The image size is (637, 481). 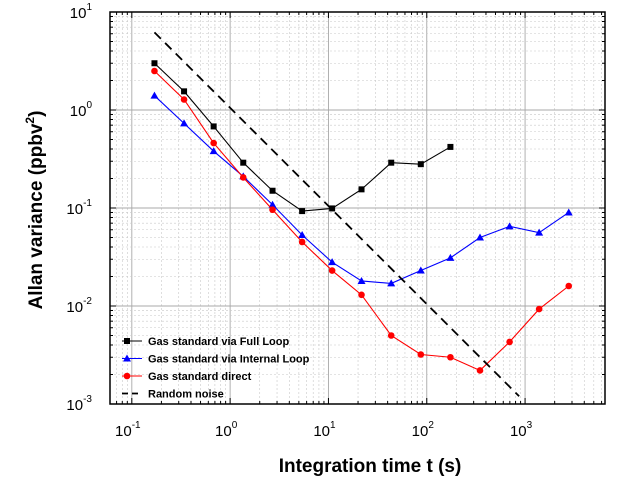 I want to click on legend-label: Random noise, so click(x=186, y=395).